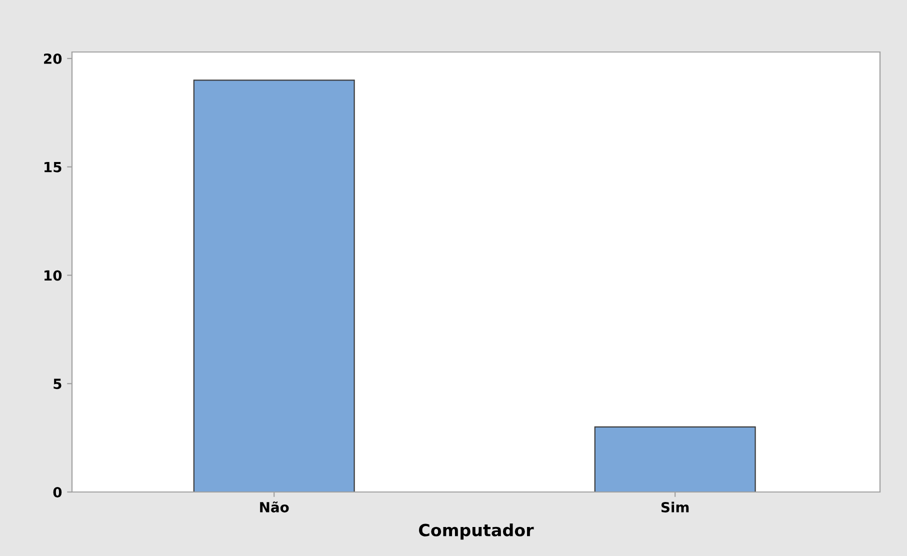 This screenshot has height=556, width=907. Describe the element at coordinates (58, 384) in the screenshot. I see `y-tick-label: 5` at that location.